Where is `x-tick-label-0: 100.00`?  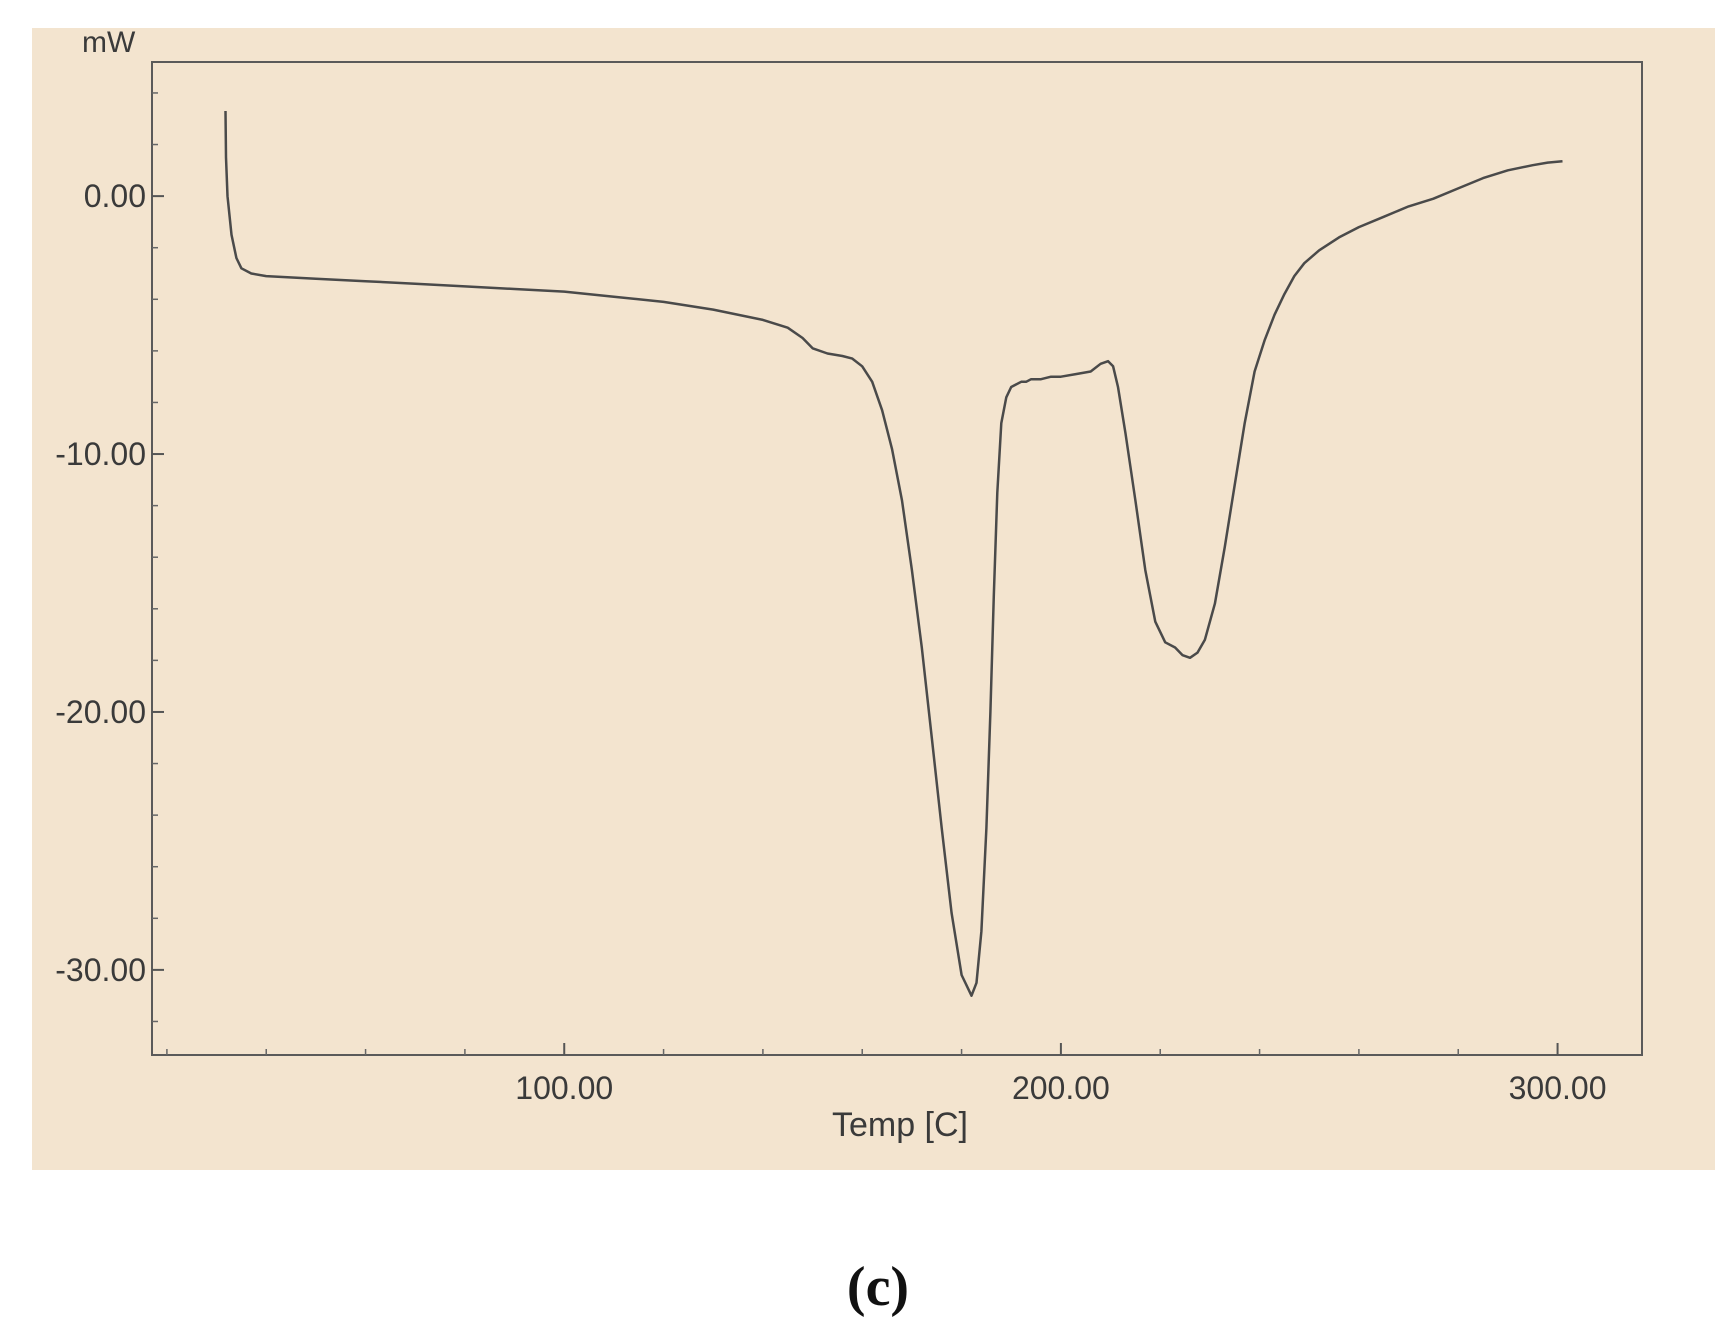 x-tick-label-0: 100.00 is located at coordinates (564, 1088).